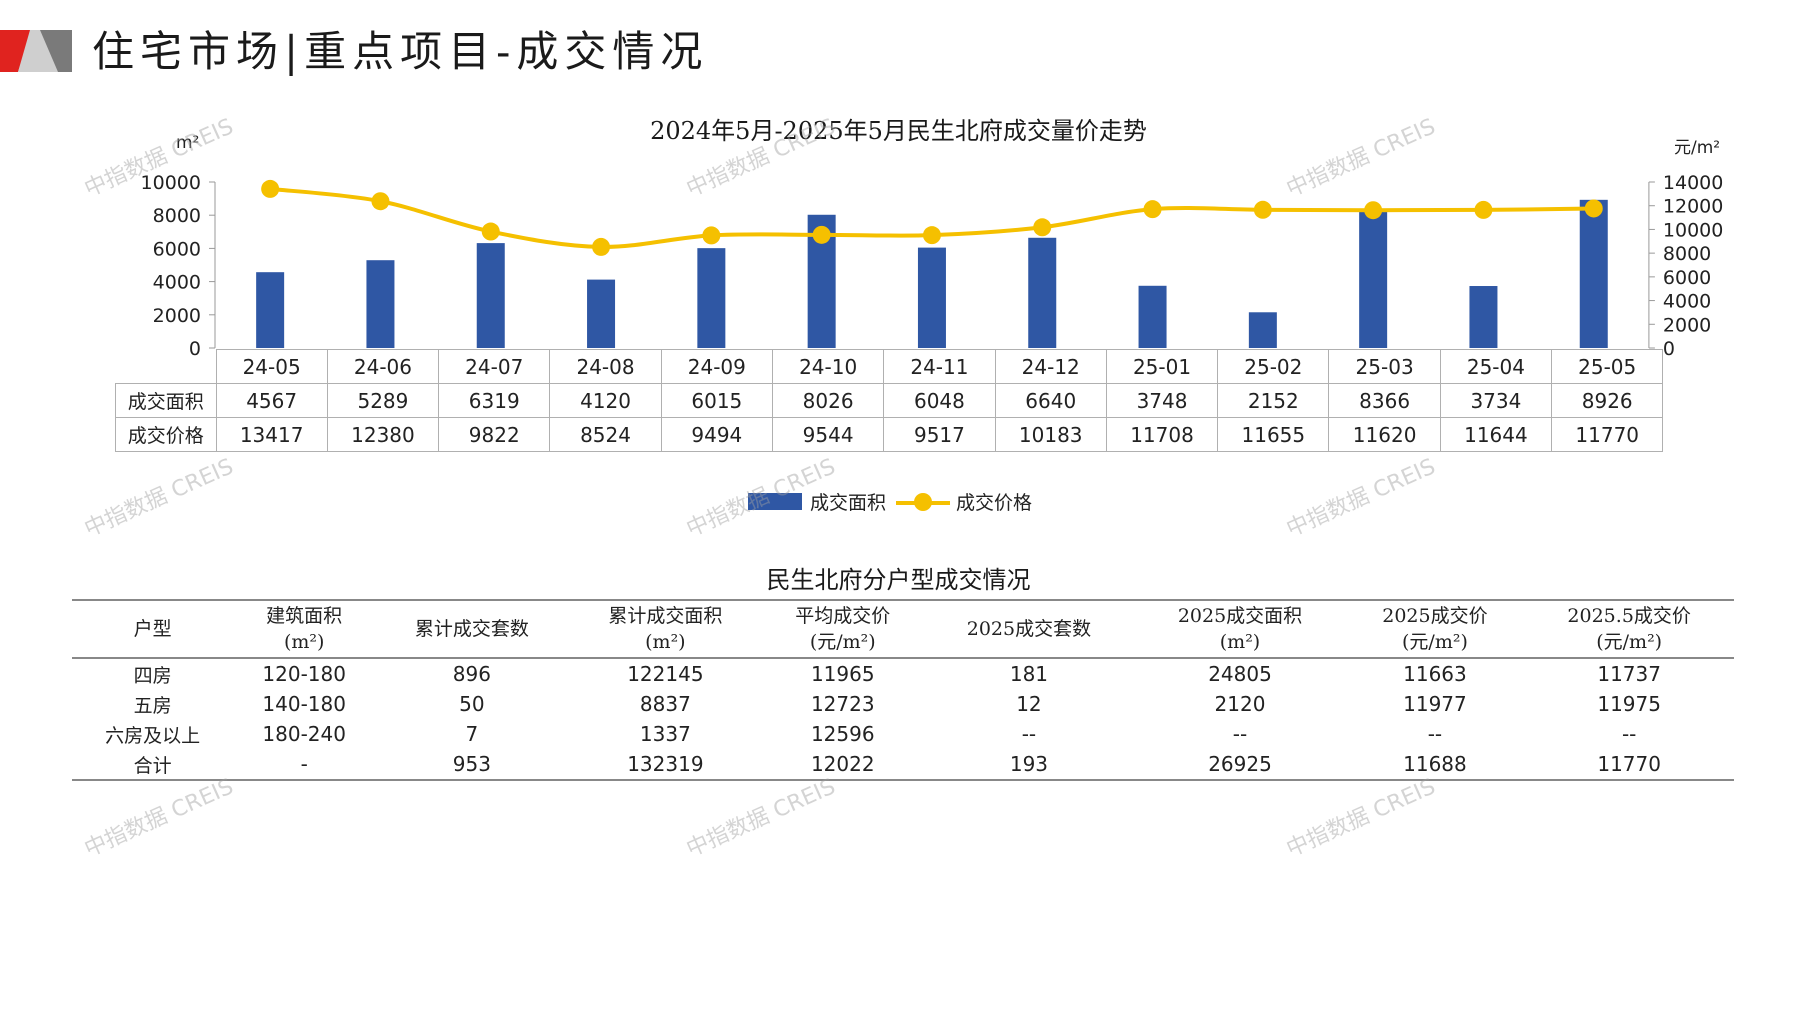 The width and height of the screenshot is (1797, 1010). I want to click on column-header: 户型, so click(153, 629).